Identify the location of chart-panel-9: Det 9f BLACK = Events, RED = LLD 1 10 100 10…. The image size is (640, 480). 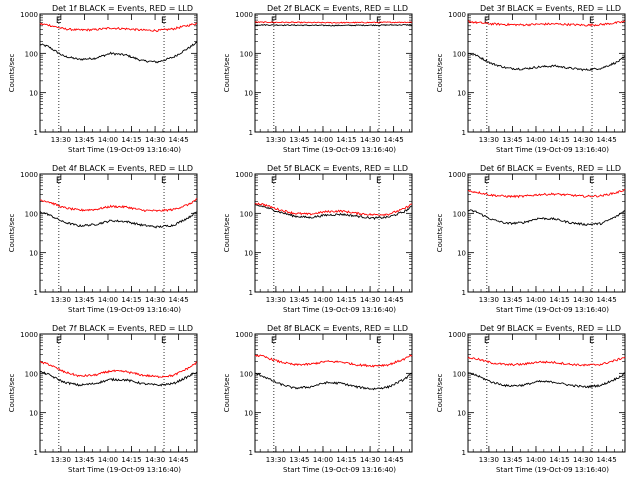
(531, 399).